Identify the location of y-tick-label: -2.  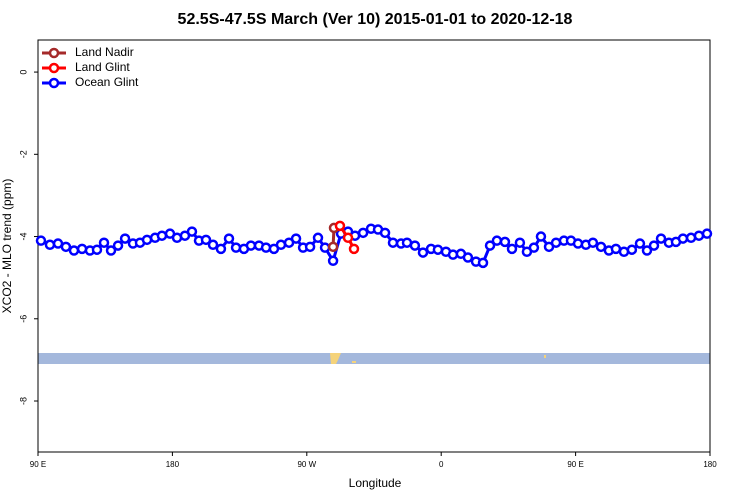
(23, 154).